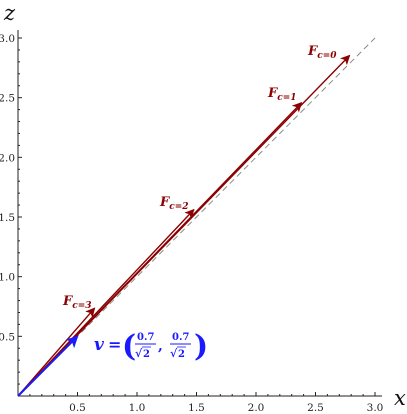 The width and height of the screenshot is (407, 414). I want to click on z-axis-title: z, so click(9, 13).